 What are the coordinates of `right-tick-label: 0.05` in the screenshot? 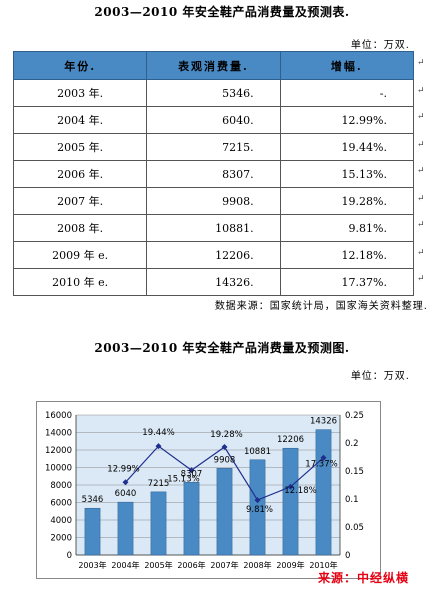 It's located at (354, 528).